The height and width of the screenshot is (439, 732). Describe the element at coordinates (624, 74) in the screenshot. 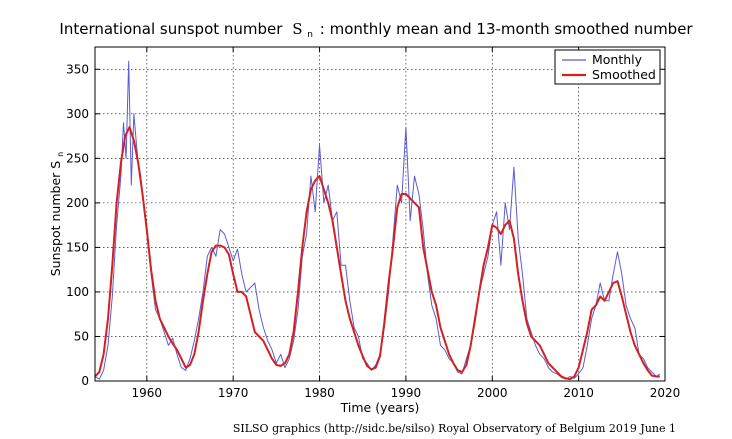

I see `legend-smoothed-label: Smoothed` at that location.